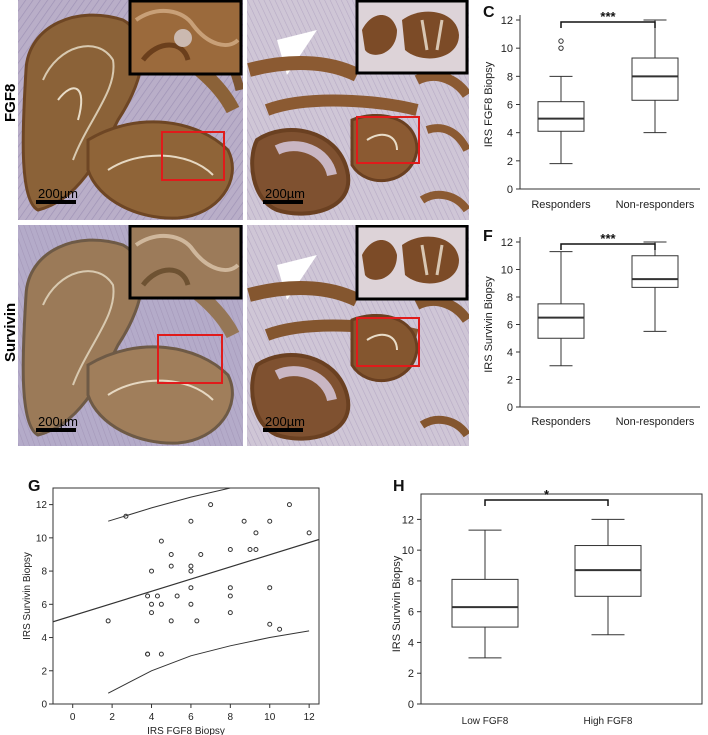  Describe the element at coordinates (411, 674) in the screenshot. I see `chart-h-ytick-label: 2` at that location.